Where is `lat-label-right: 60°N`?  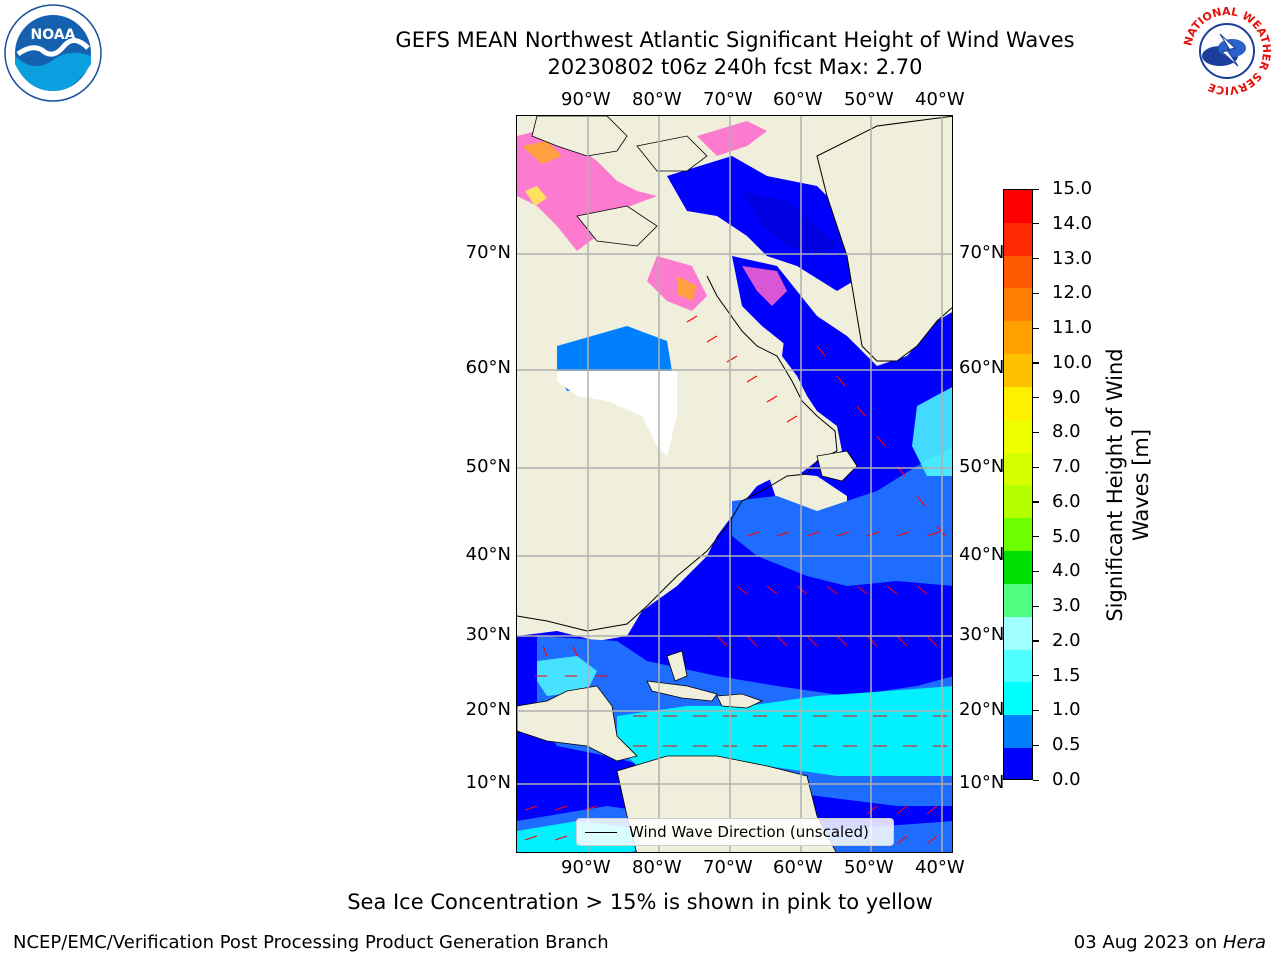 lat-label-right: 60°N is located at coordinates (982, 367).